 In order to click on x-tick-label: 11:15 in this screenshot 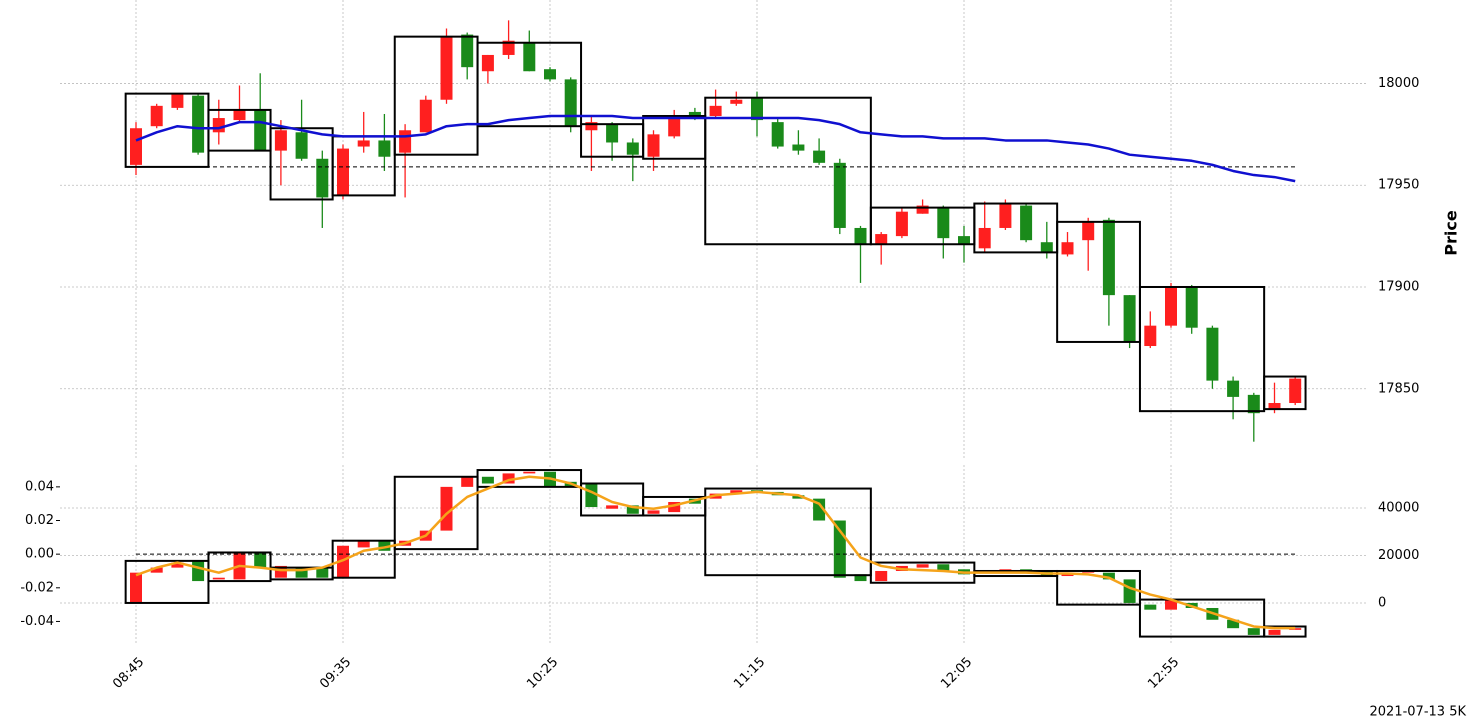, I will do `click(749, 673)`.